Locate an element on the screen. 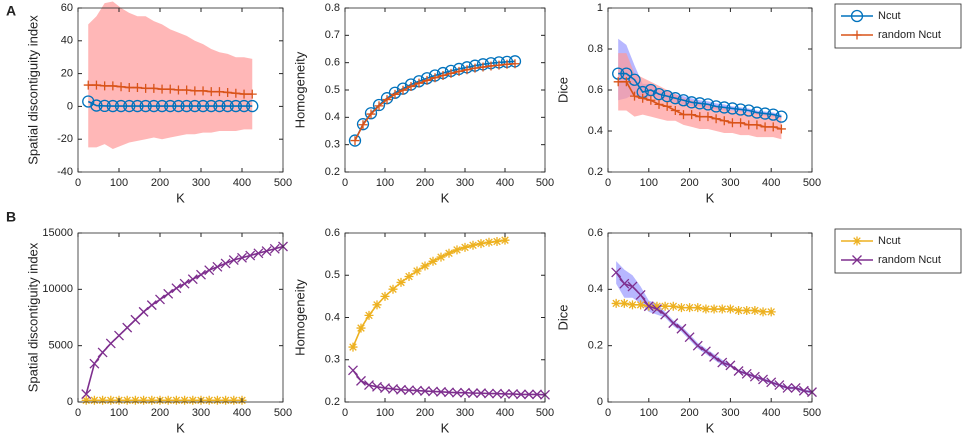 This screenshot has height=442, width=964. legend-label: random Ncut is located at coordinates (909, 35).